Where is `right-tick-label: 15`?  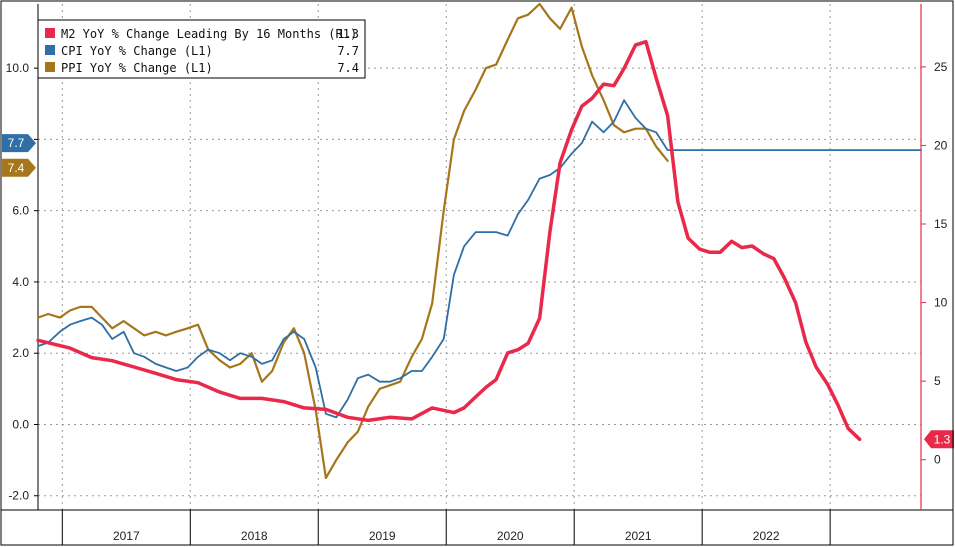
right-tick-label: 15 is located at coordinates (941, 224).